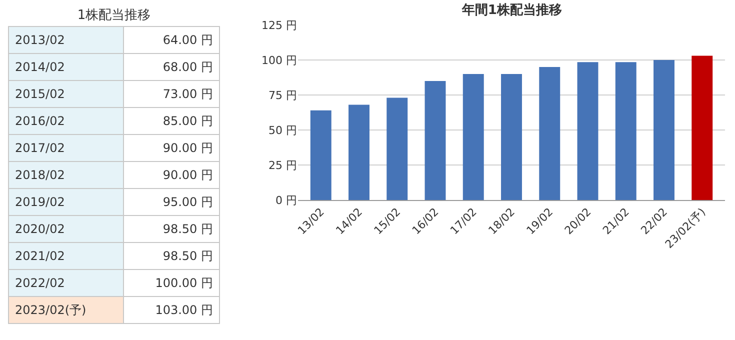 Image resolution: width=735 pixels, height=340 pixels. What do you see at coordinates (66, 256) in the screenshot?
I see `category-label: 2021/02` at bounding box center [66, 256].